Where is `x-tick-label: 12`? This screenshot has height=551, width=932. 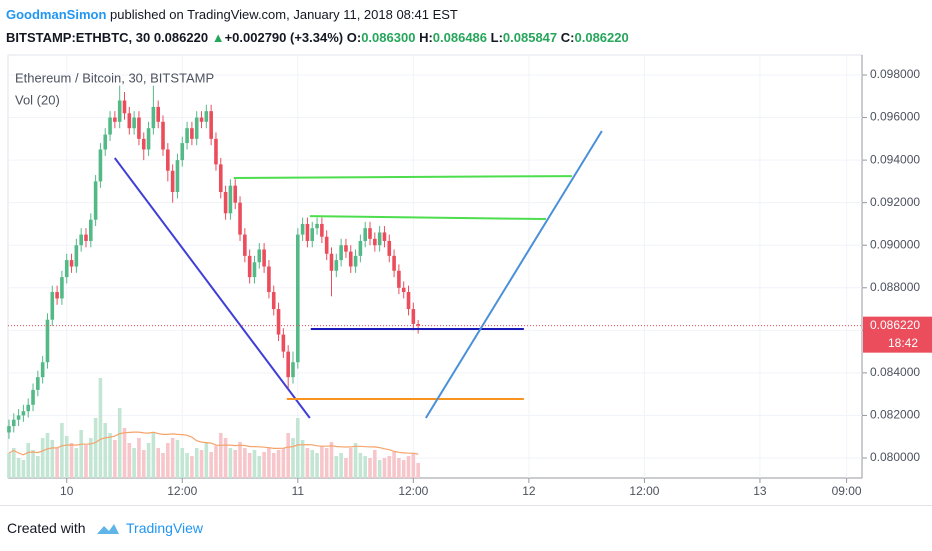
x-tick-label: 12 is located at coordinates (529, 491).